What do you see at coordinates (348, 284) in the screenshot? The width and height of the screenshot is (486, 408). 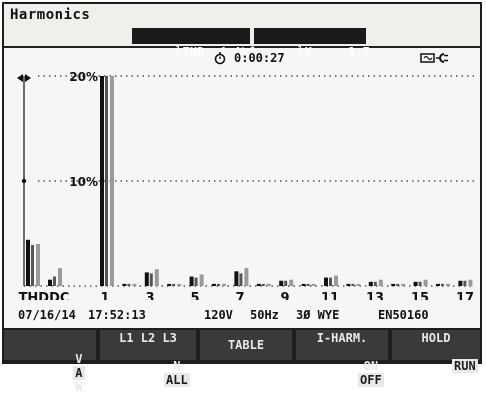 I see `bar-12-s1` at bounding box center [348, 284].